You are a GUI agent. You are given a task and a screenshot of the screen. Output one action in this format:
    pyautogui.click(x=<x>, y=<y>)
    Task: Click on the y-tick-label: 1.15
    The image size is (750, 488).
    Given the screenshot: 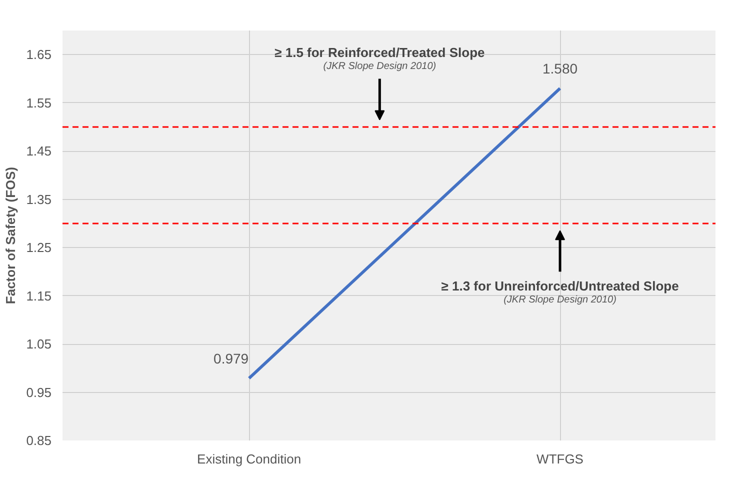 What is the action you would take?
    pyautogui.click(x=39, y=296)
    